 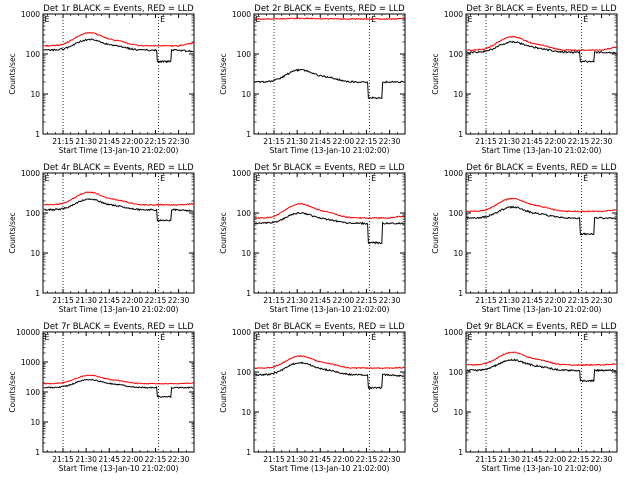 I want to click on y-tick-label: 10000, so click(x=28, y=332).